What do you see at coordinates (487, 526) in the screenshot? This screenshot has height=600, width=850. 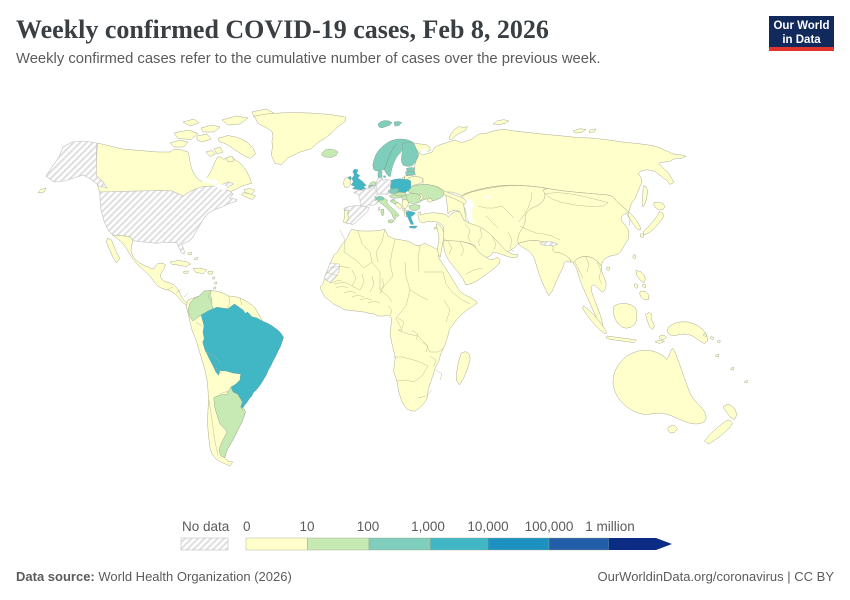 I see `svg-text: 10,000` at bounding box center [487, 526].